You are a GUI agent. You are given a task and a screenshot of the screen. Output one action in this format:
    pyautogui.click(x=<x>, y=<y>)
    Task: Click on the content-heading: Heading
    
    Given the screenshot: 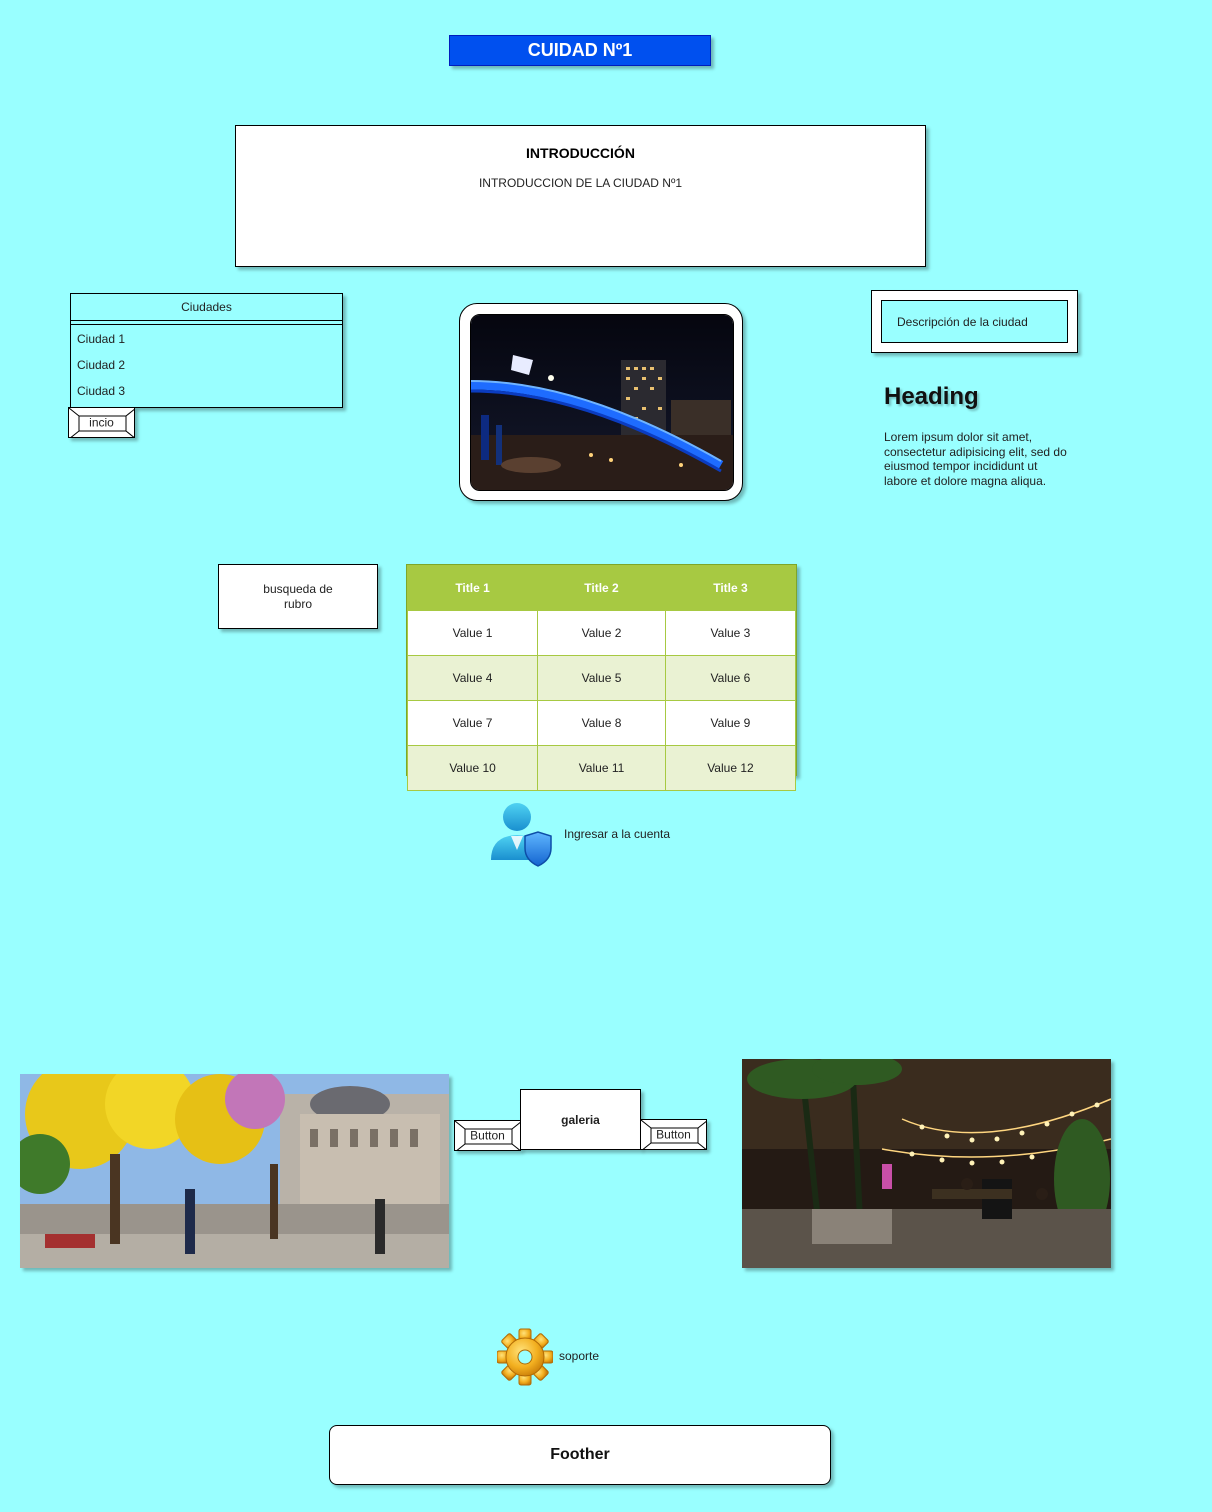 What is the action you would take?
    pyautogui.click(x=931, y=396)
    